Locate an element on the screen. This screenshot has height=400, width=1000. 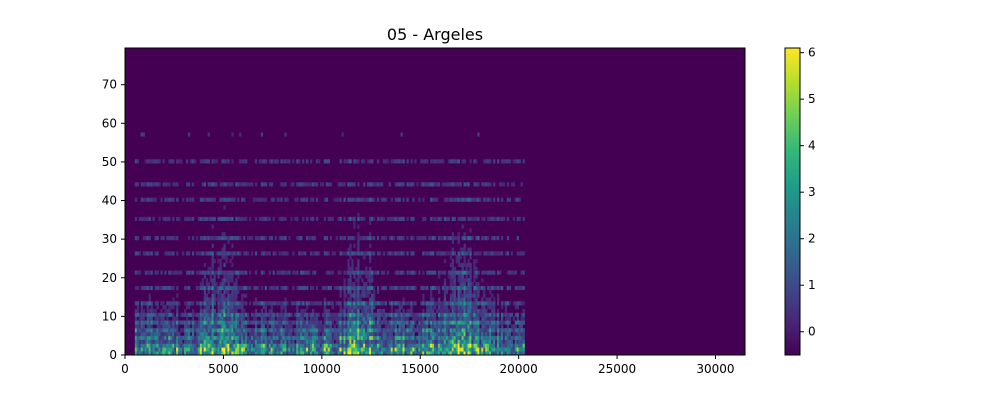
chart-title: 05 - Argeles is located at coordinates (435, 34).